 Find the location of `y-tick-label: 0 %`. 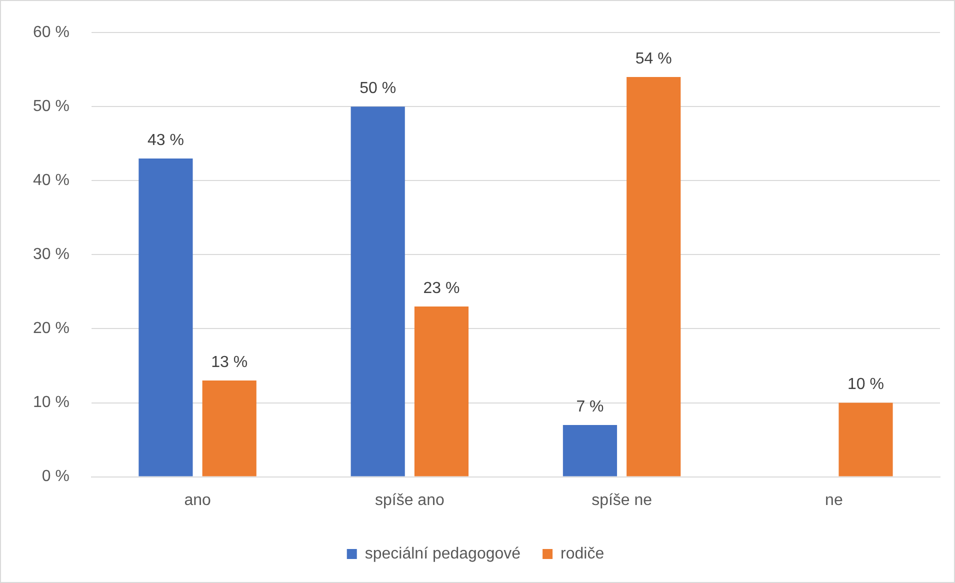

y-tick-label: 0 % is located at coordinates (56, 477).